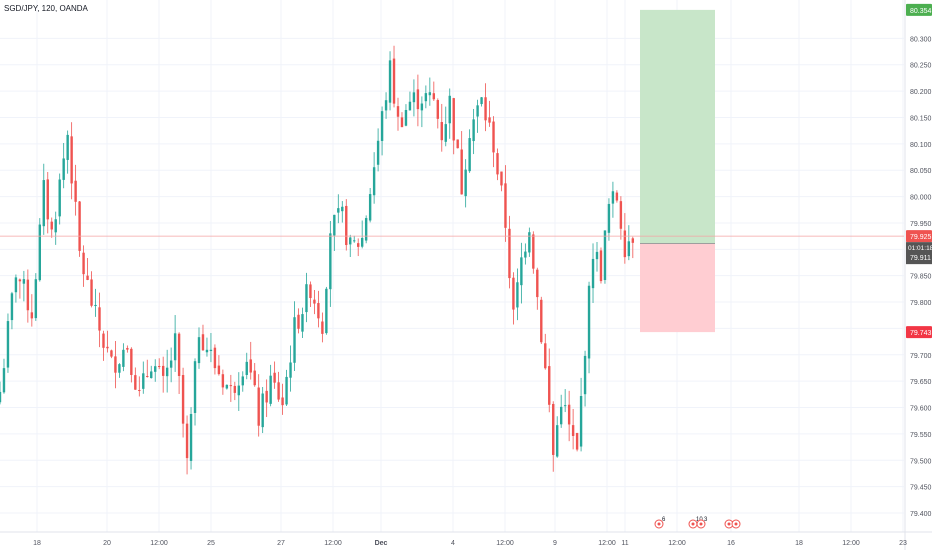  Describe the element at coordinates (736, 524) in the screenshot. I see `event-marker` at that location.